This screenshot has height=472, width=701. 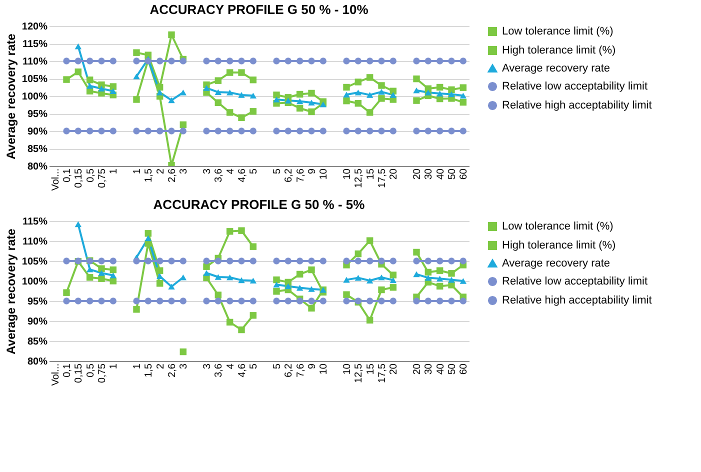 What do you see at coordinates (452, 369) in the screenshot?
I see `x-tick-label: 50` at bounding box center [452, 369].